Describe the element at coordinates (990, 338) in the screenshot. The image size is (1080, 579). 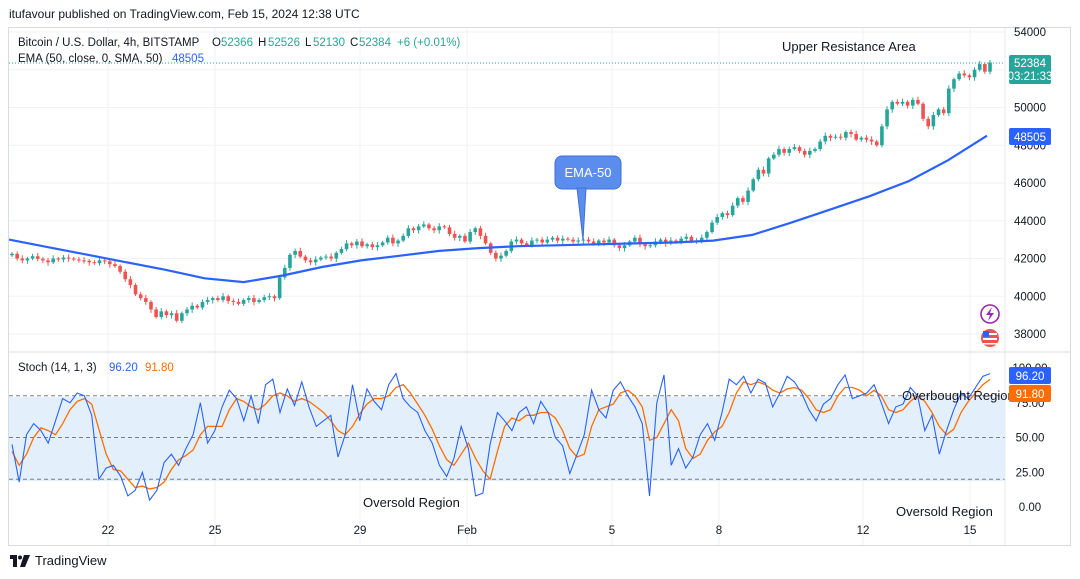
I see `us-flag-icon` at that location.